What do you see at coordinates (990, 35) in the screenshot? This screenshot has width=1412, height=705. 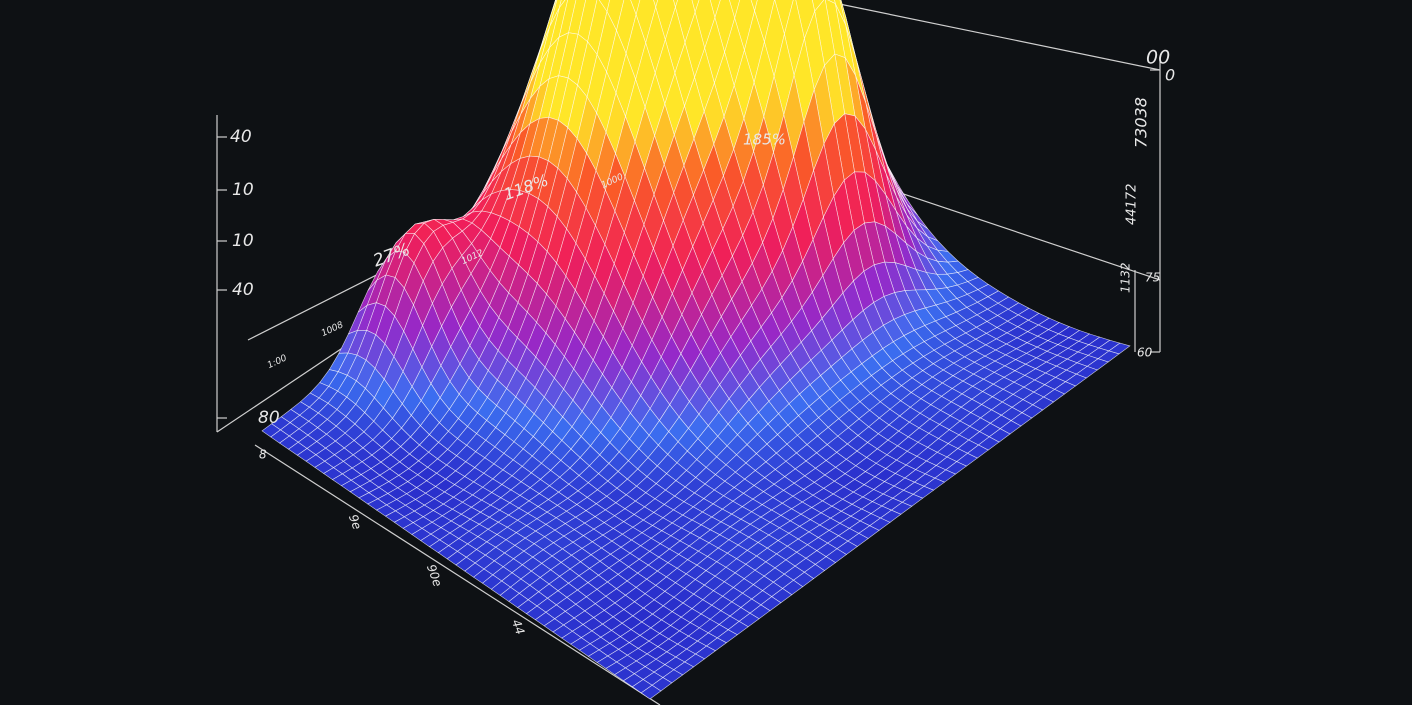 I see `top-right-edge` at bounding box center [990, 35].